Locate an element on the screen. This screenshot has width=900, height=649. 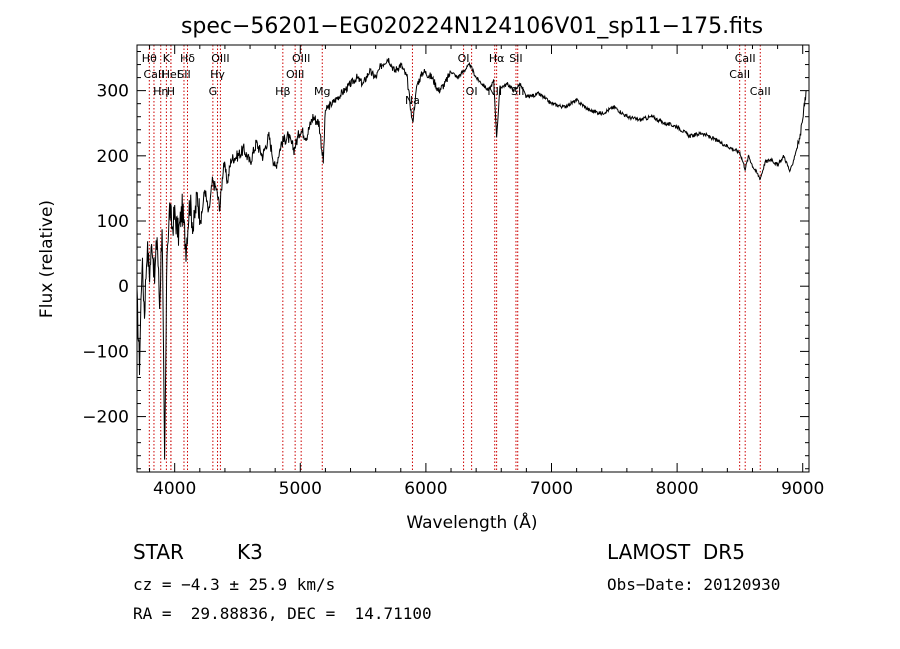
x-axis-label: Wavelength (Å) is located at coordinates (471, 522).